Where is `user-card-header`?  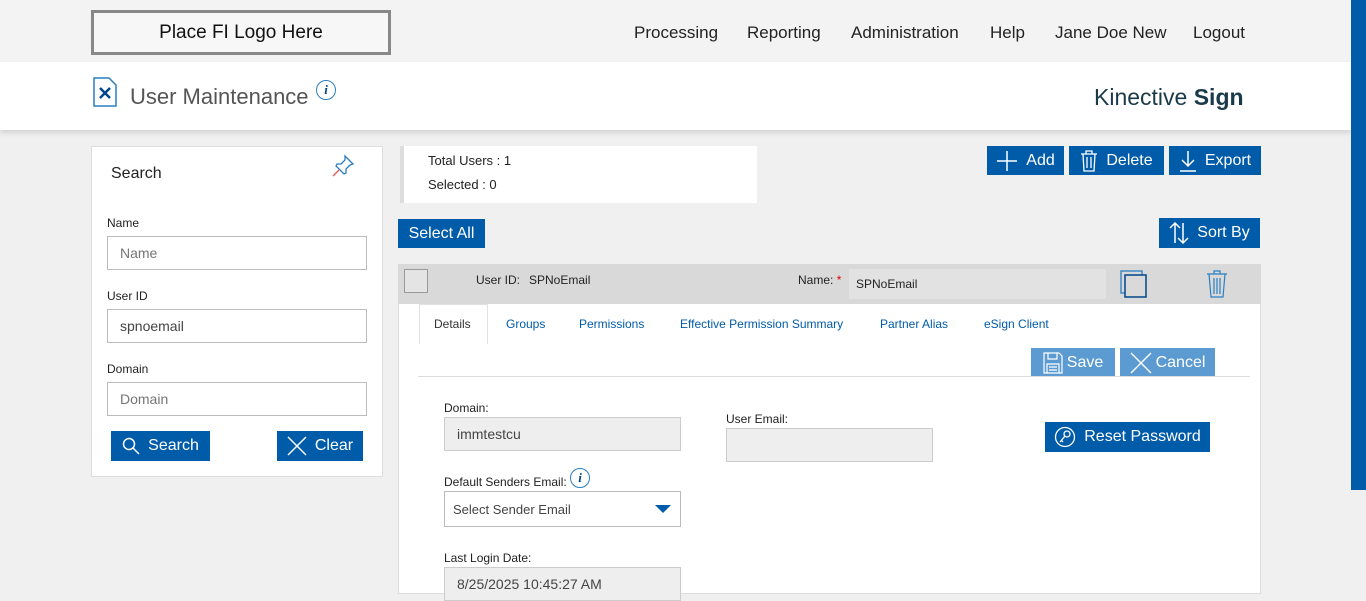
user-card-header is located at coordinates (829, 284).